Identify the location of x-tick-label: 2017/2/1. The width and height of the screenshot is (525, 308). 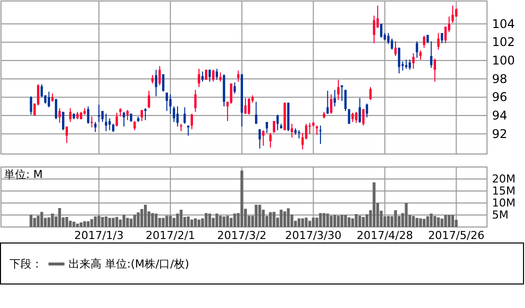
(171, 235).